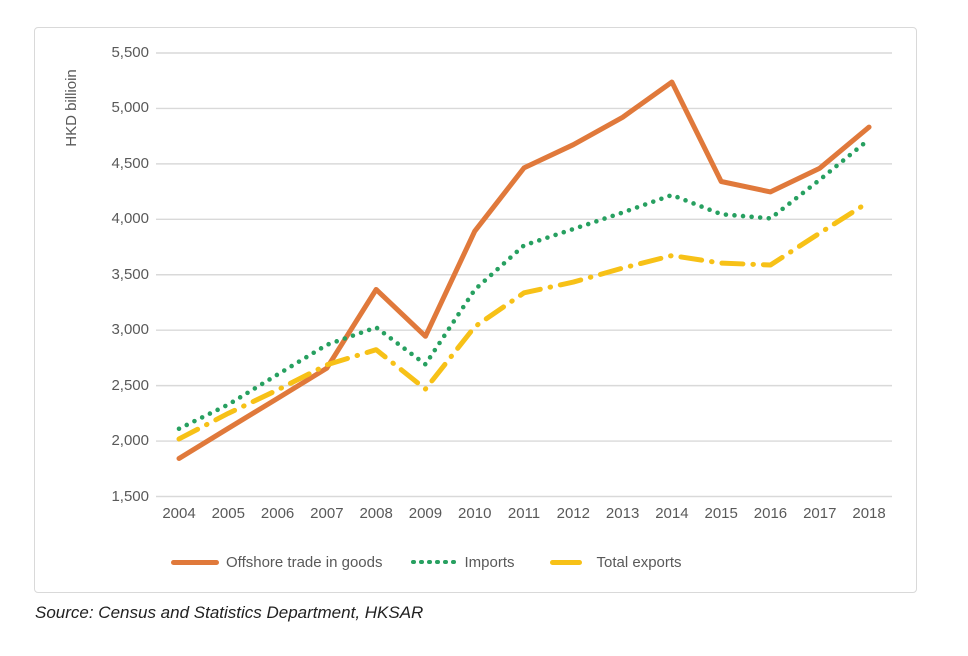 This screenshot has width=968, height=656. What do you see at coordinates (489, 562) in the screenshot?
I see `legend-label-imports: Imports` at bounding box center [489, 562].